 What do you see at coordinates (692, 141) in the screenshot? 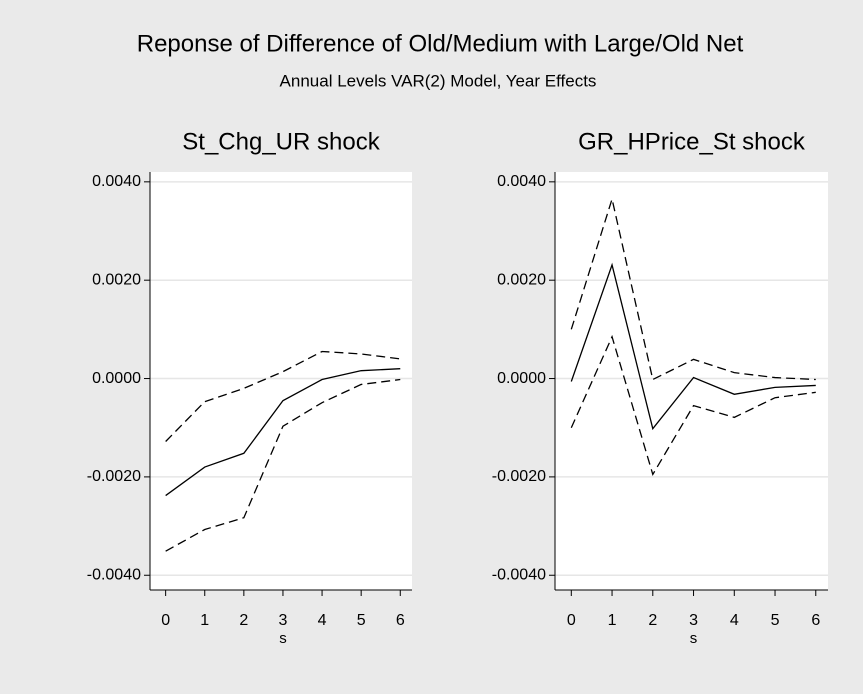
I see `panel-title: GR_HPrice_St shock` at bounding box center [692, 141].